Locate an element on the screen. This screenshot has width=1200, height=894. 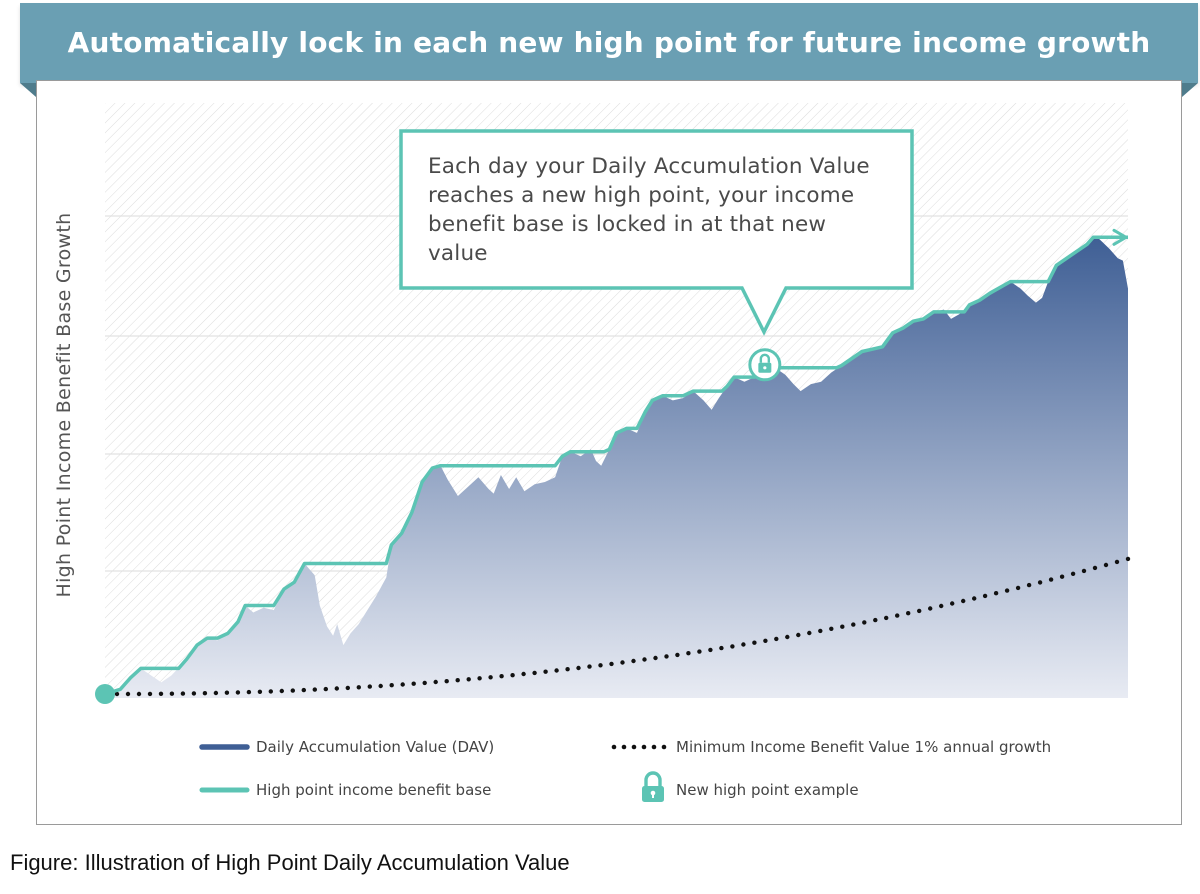
minimum-value-dotted-line is located at coordinates (622, 626).